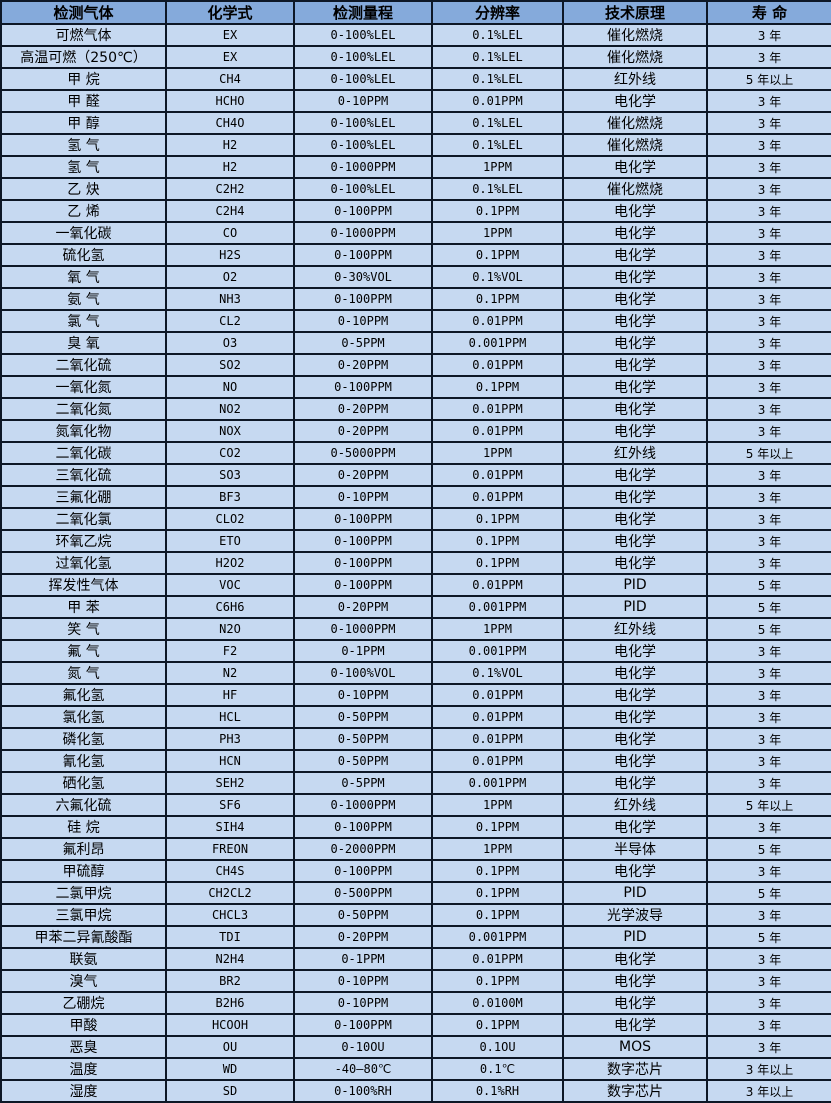 This screenshot has width=831, height=1103. I want to click on gas-name-cell: 硒化氢, so click(83, 783).